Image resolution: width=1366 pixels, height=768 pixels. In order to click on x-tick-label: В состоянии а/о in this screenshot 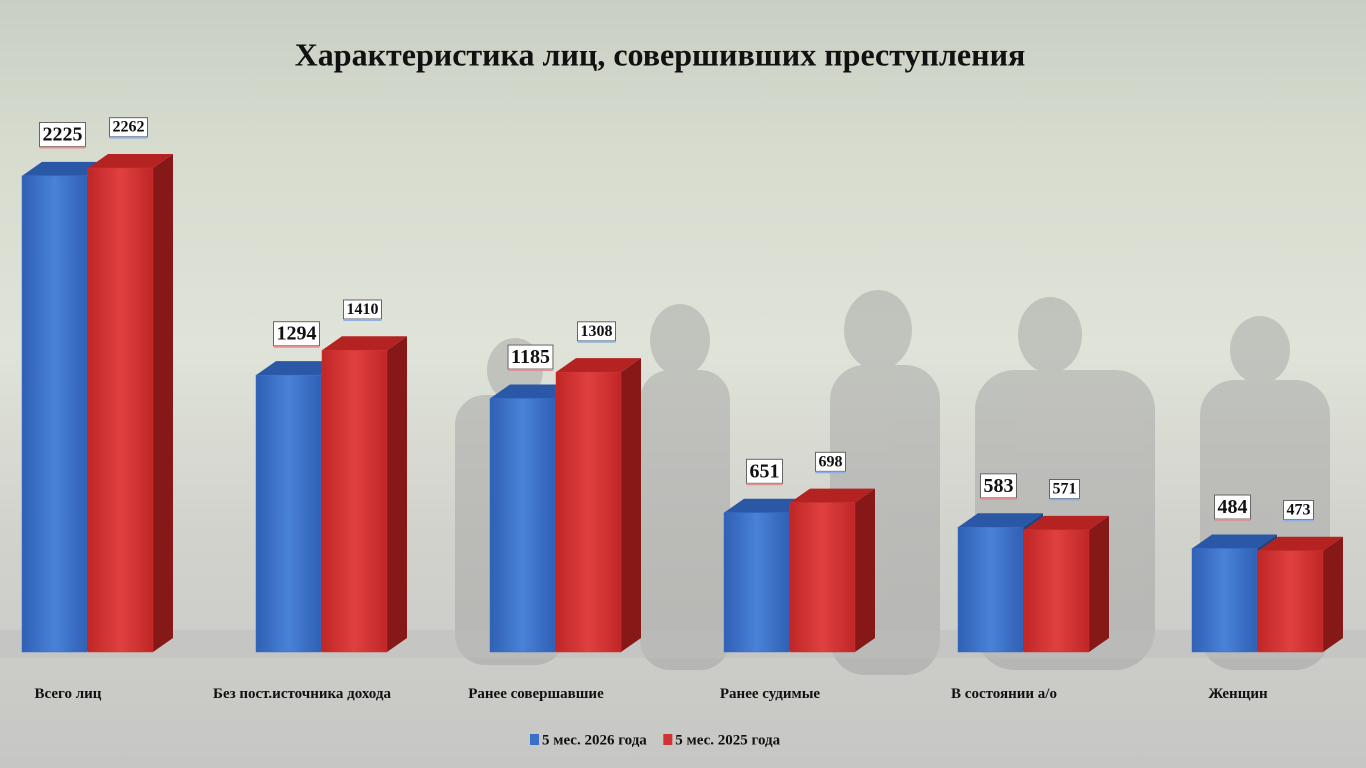, I will do `click(1004, 694)`.